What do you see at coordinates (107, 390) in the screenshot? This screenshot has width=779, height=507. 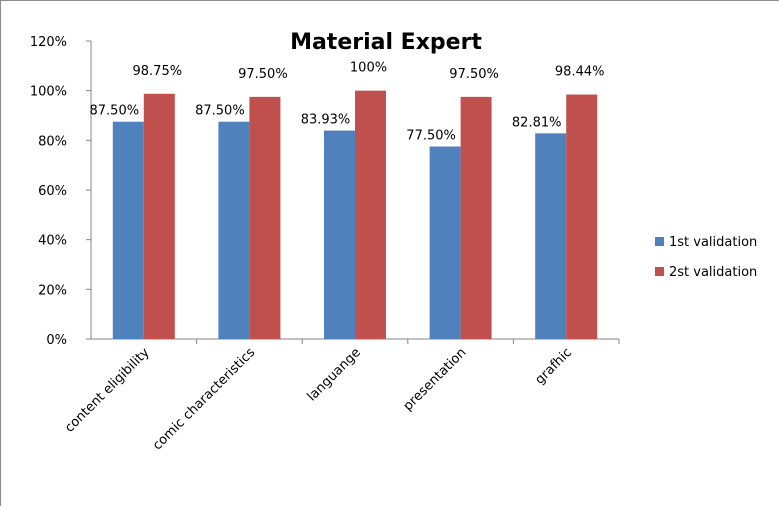 I see `x-category-label: content eligibility` at bounding box center [107, 390].